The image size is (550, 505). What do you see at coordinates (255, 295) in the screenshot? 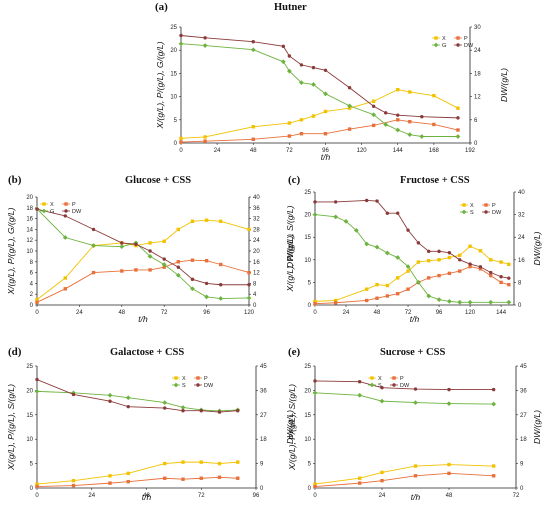
I see `y2-tick-label: 4` at bounding box center [255, 295].